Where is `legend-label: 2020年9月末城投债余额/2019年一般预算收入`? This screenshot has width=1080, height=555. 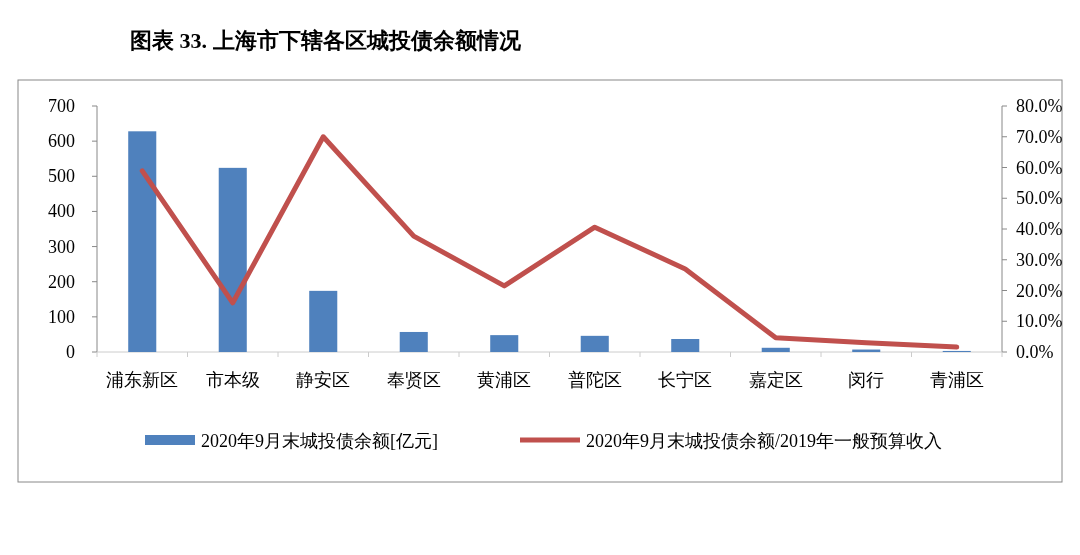 legend-label: 2020年9月末城投债余额/2019年一般预算收入 is located at coordinates (764, 441).